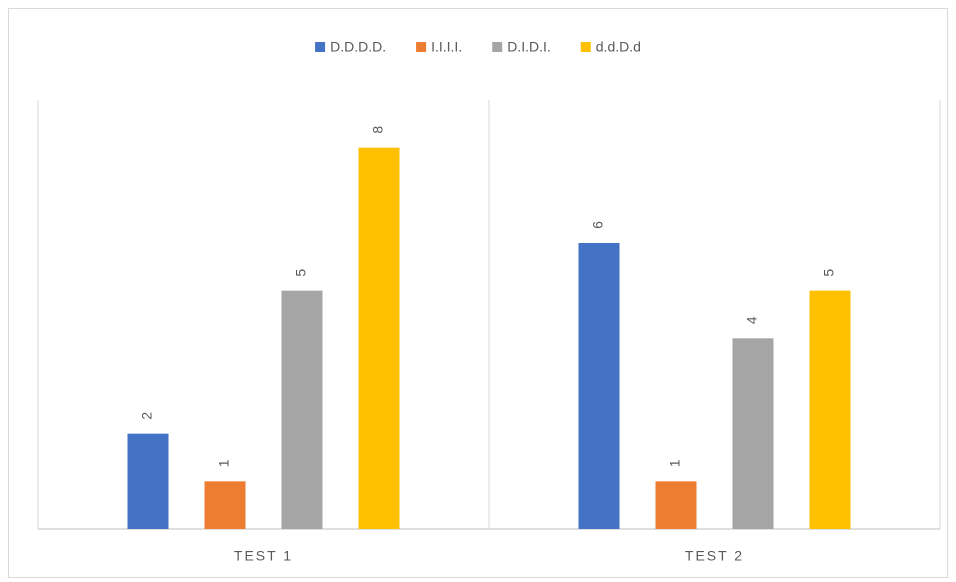 The image size is (956, 582). I want to click on legend: D.D.D.D. I.I.I.I. D.I.D.I. d.d.D.d, so click(478, 47).